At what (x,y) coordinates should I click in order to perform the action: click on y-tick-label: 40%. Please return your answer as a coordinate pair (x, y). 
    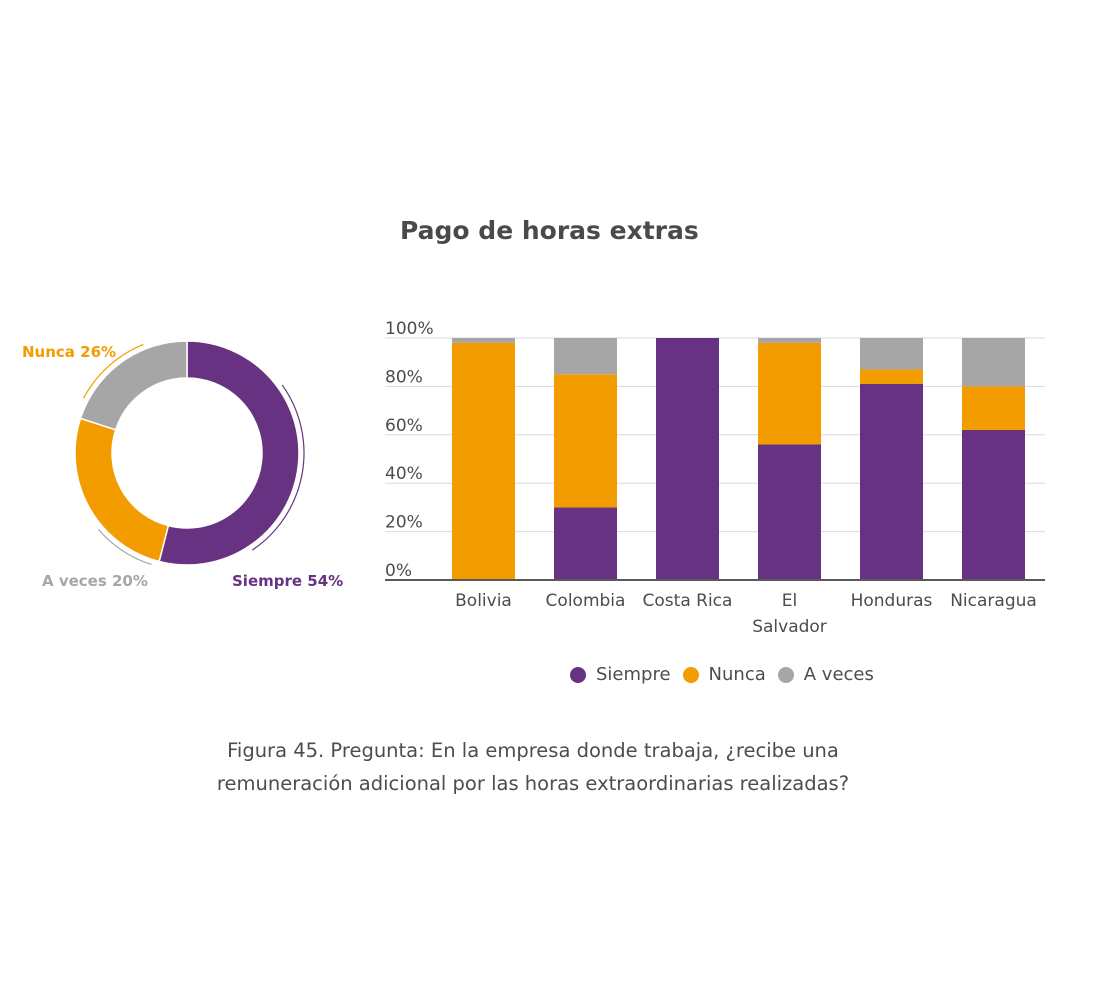
    Looking at the image, I should click on (404, 474).